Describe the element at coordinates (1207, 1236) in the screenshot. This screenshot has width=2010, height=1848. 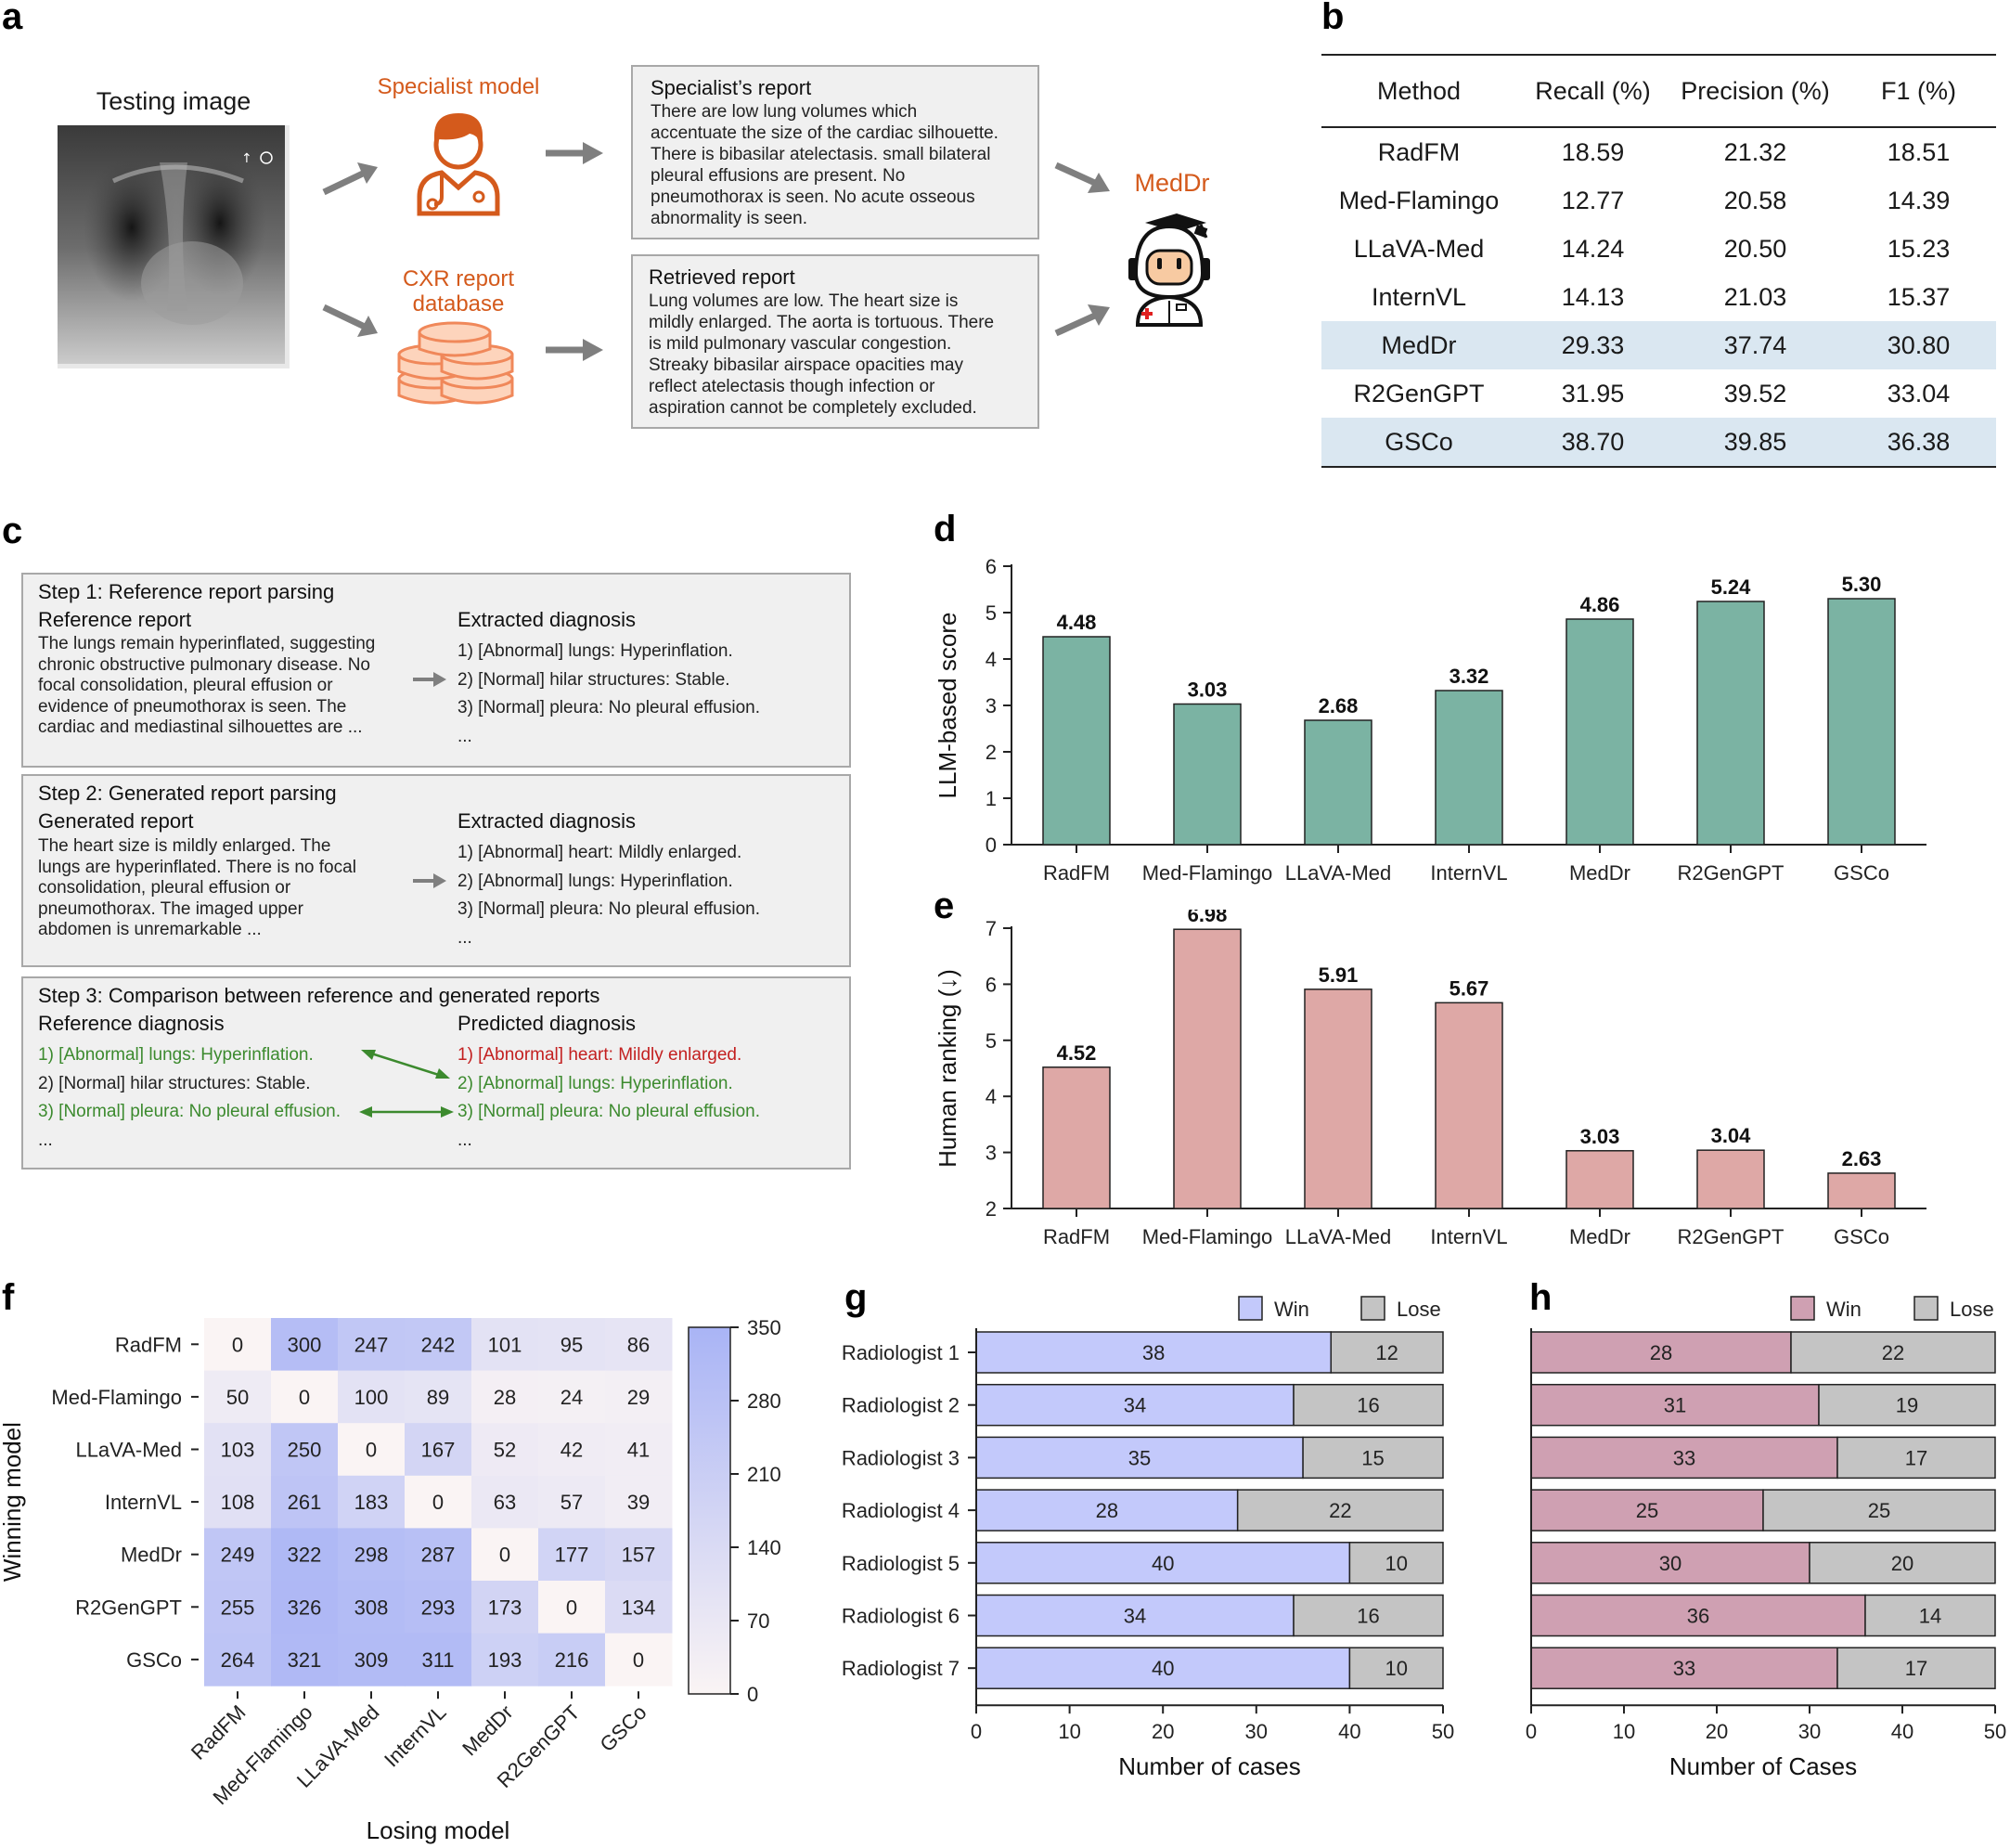
I see `x-tick-label: Med-Flamingo` at that location.